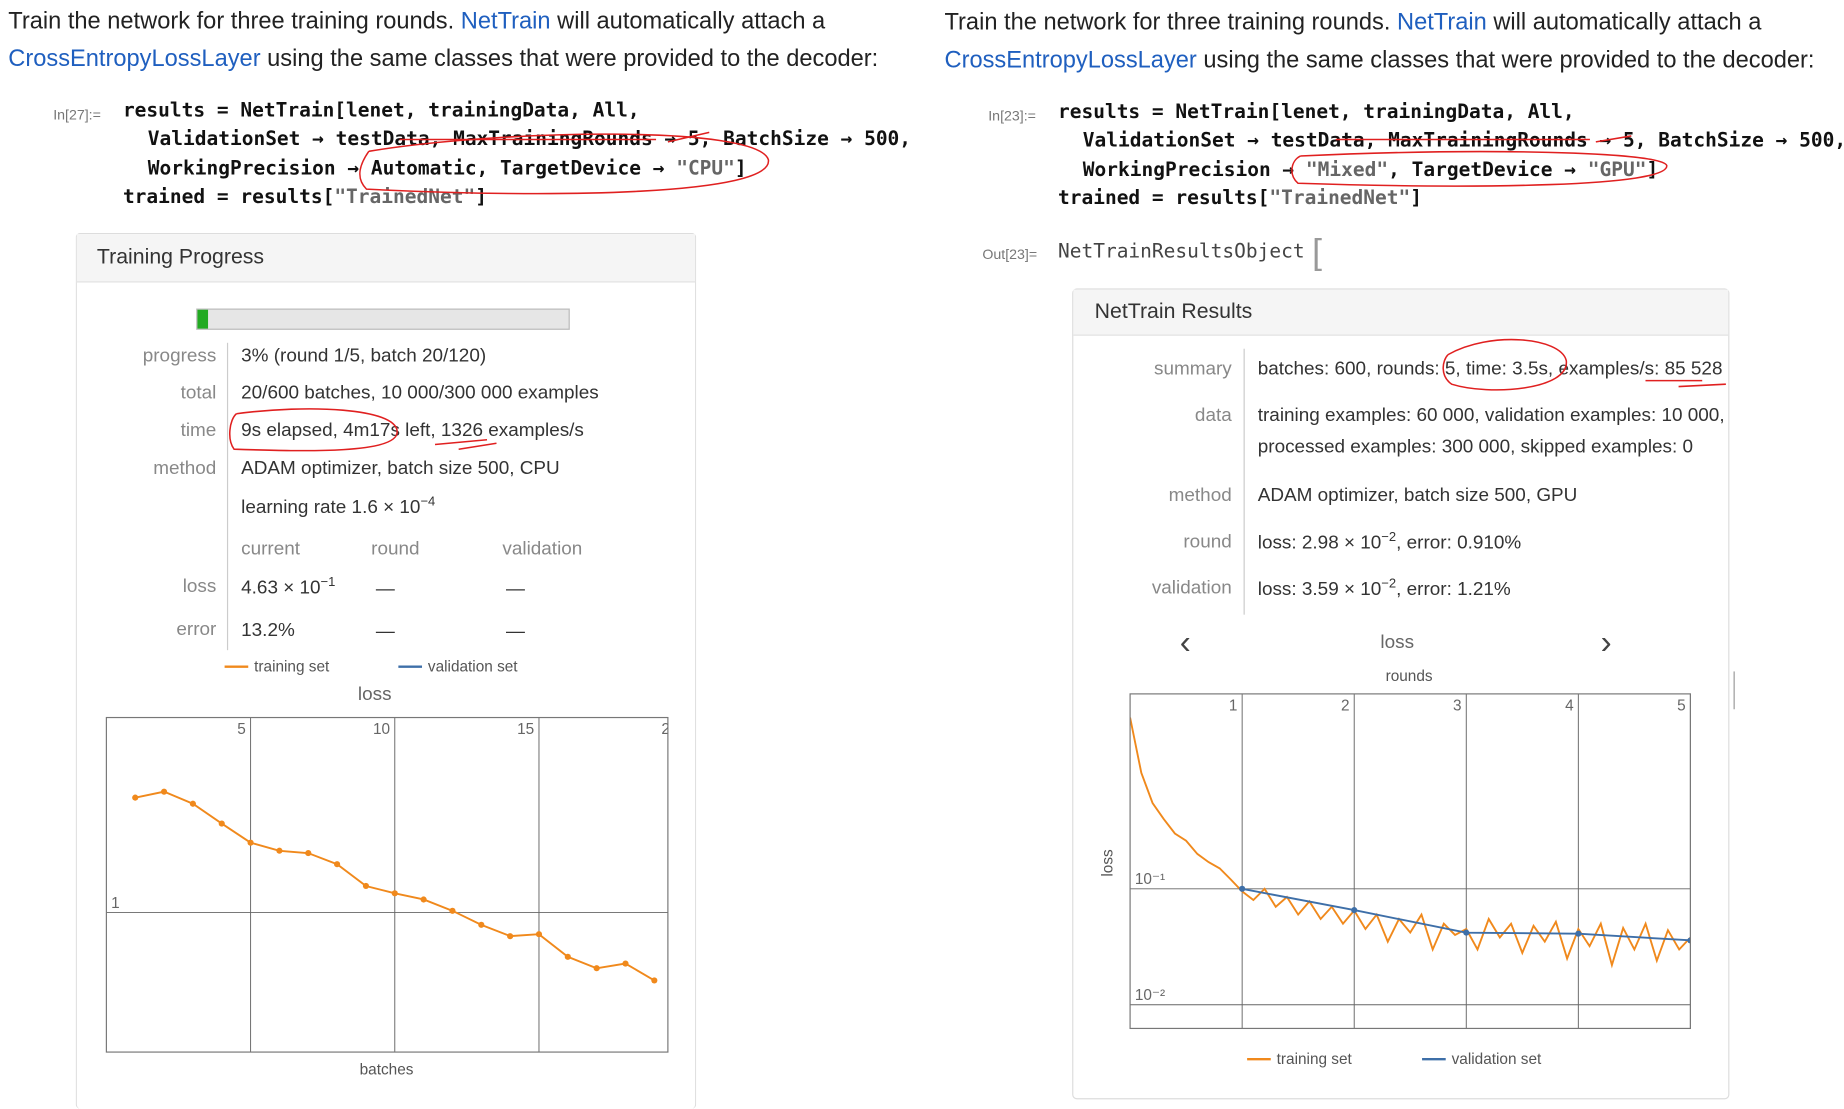 The image size is (1844, 1109). Describe the element at coordinates (400, 468) in the screenshot. I see `row-value: ADAM optimizer, batch size 500, CPU` at that location.